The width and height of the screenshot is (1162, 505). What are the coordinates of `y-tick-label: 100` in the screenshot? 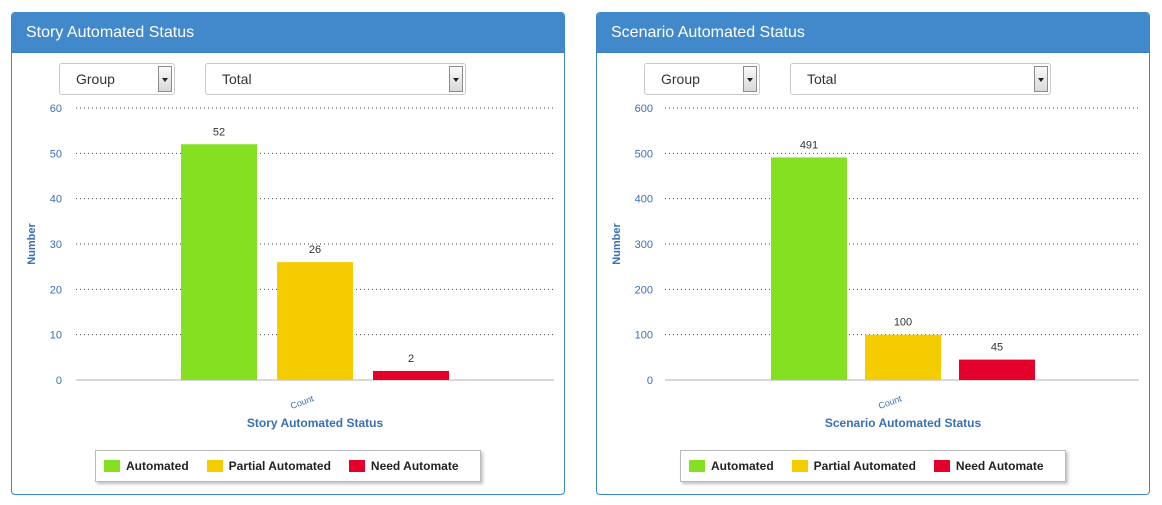 It's located at (644, 336).